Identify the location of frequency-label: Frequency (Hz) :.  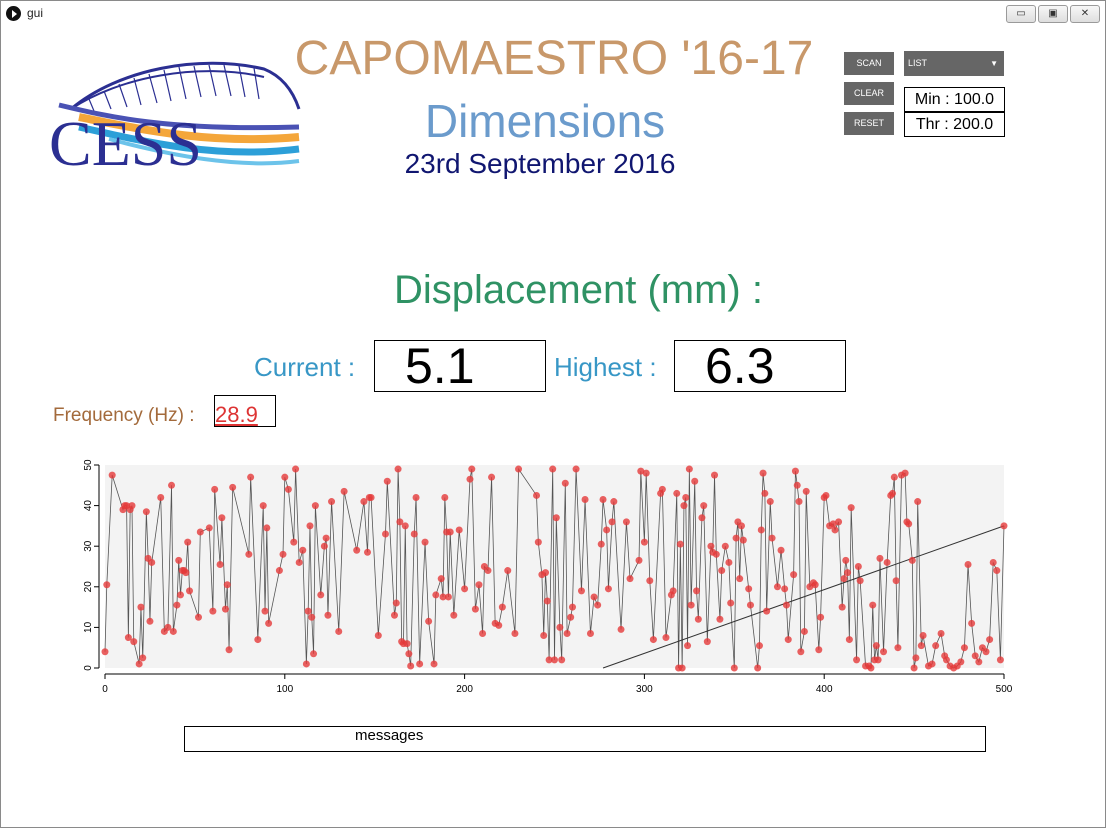
(124, 415).